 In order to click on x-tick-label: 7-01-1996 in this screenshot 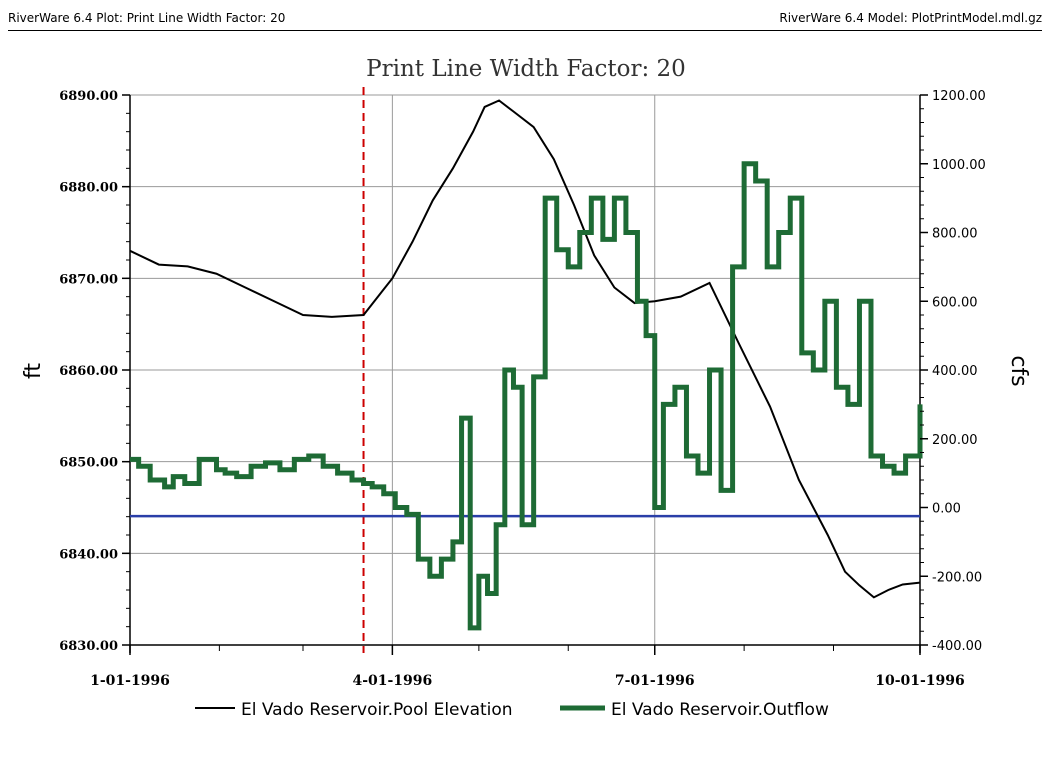, I will do `click(655, 681)`.